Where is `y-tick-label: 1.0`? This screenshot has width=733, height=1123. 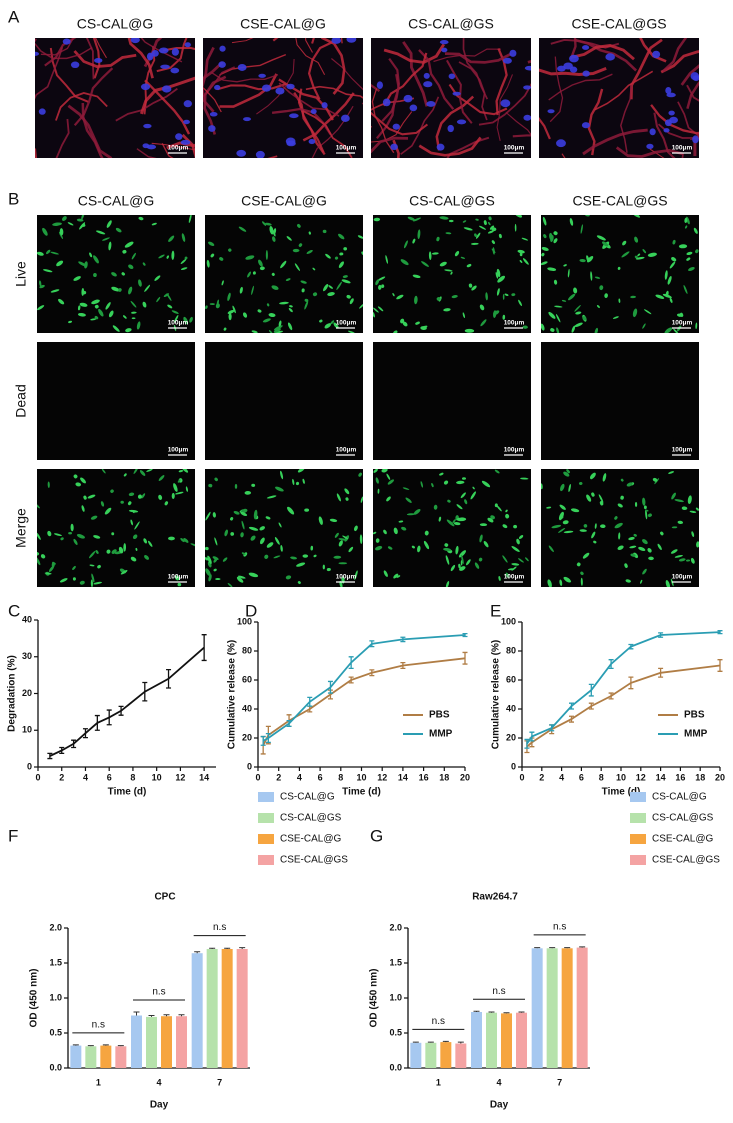 y-tick-label: 1.0 is located at coordinates (395, 997).